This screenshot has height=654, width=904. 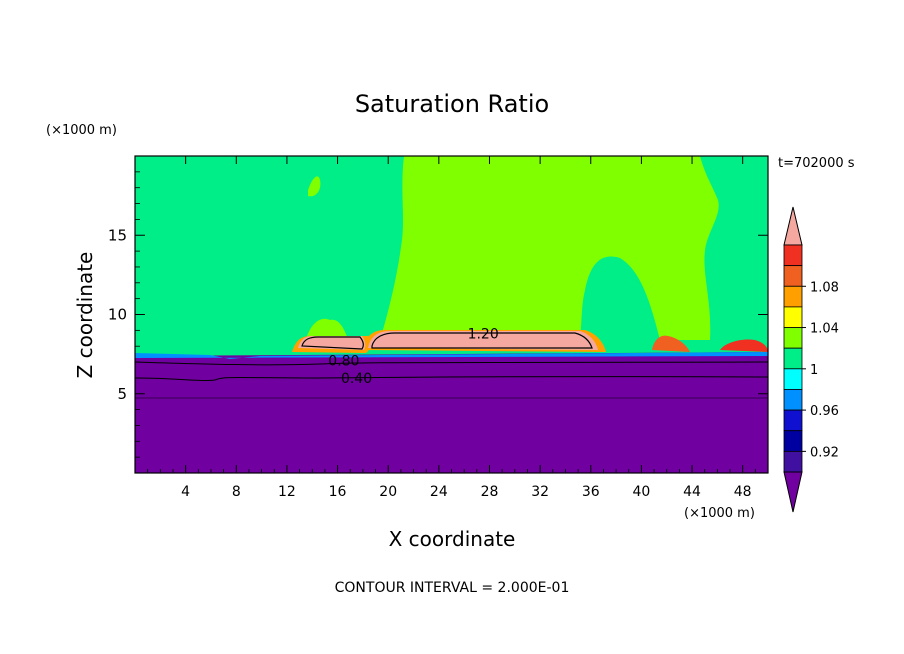 I want to click on x-tick-label: 44, so click(x=692, y=492).